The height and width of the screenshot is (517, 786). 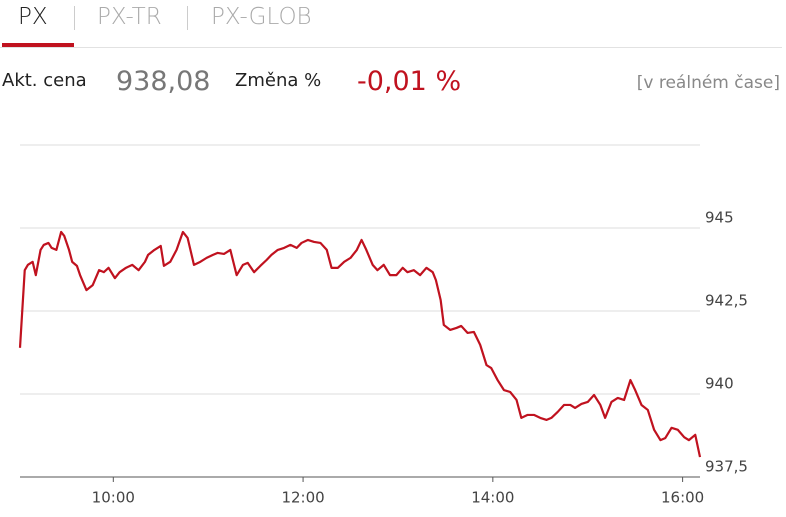 I want to click on y-tick-label: 940, so click(x=719, y=384).